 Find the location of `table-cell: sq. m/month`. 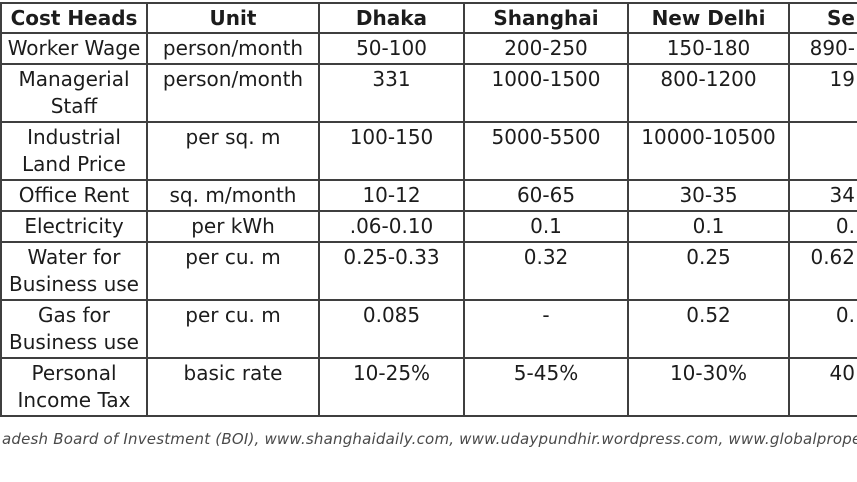

table-cell: sq. m/month is located at coordinates (233, 195).